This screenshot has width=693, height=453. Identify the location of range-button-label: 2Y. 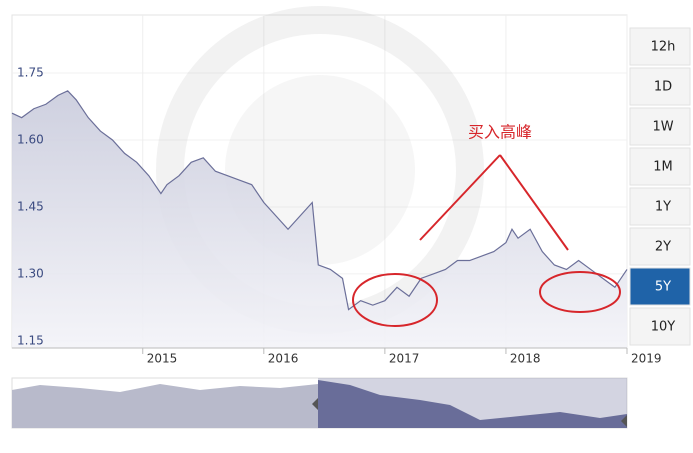
(663, 247).